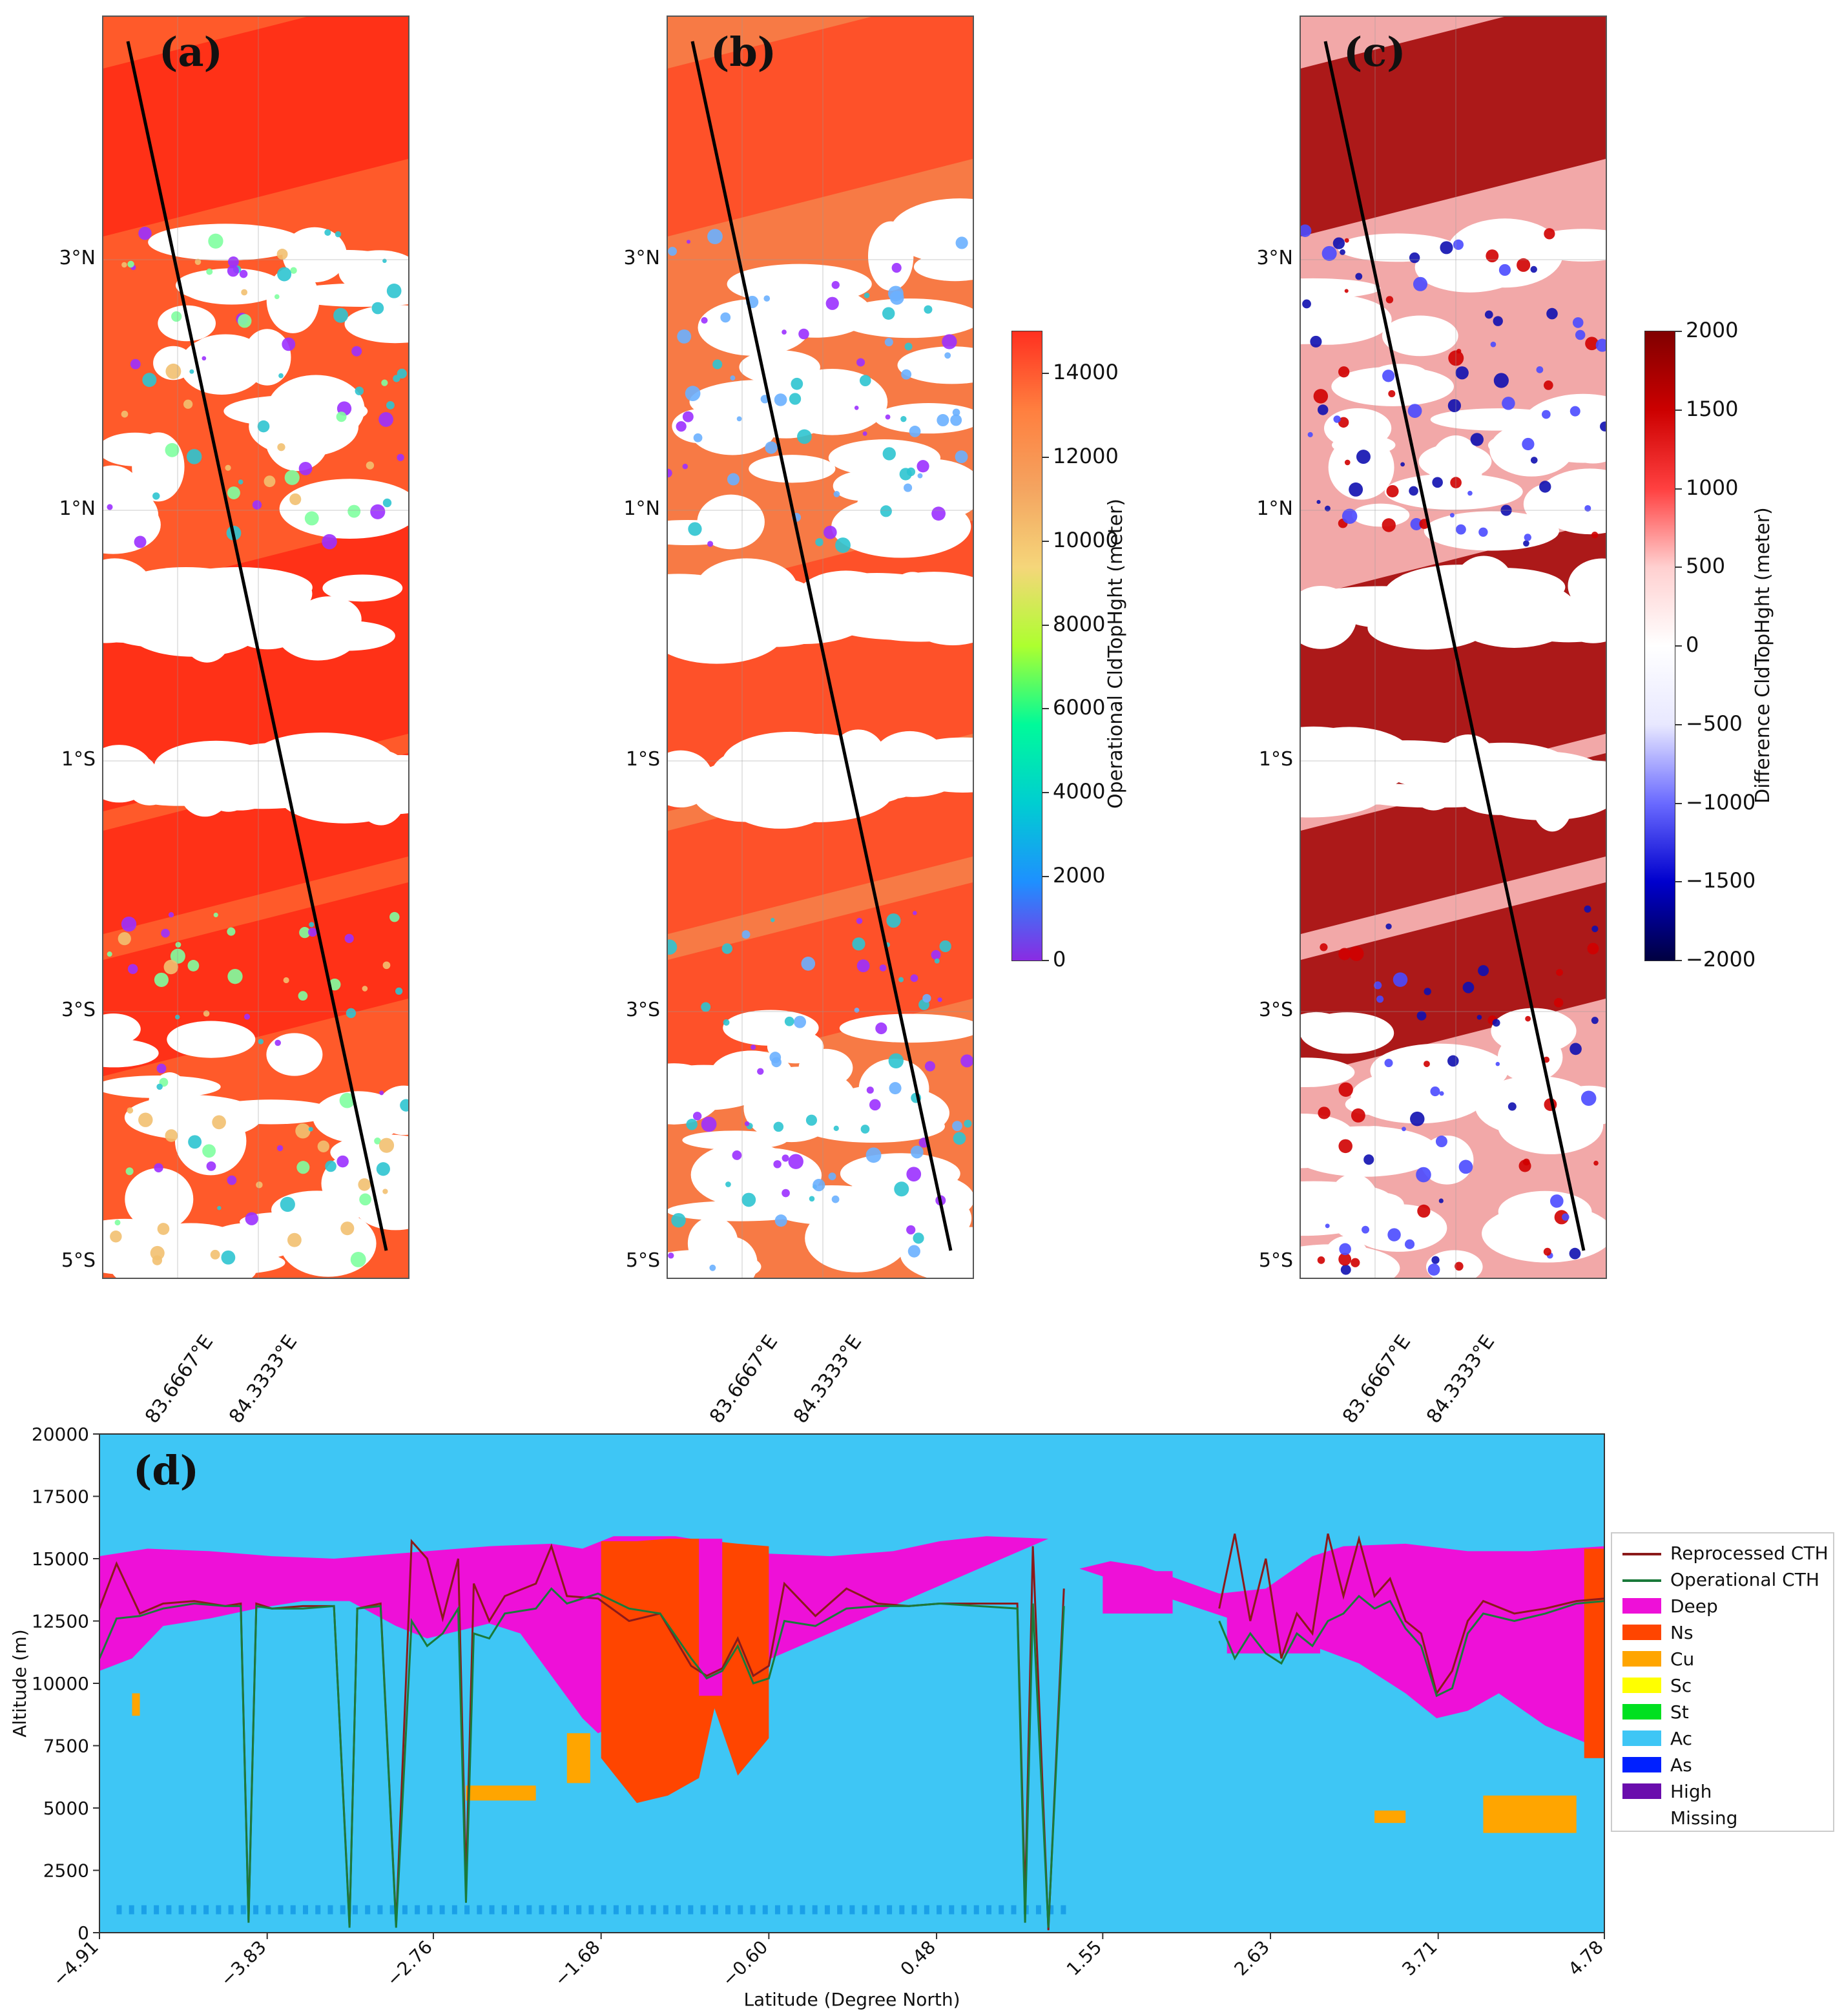  Describe the element at coordinates (60, 1497) in the screenshot. I see `y-tick-label: 17500` at that location.